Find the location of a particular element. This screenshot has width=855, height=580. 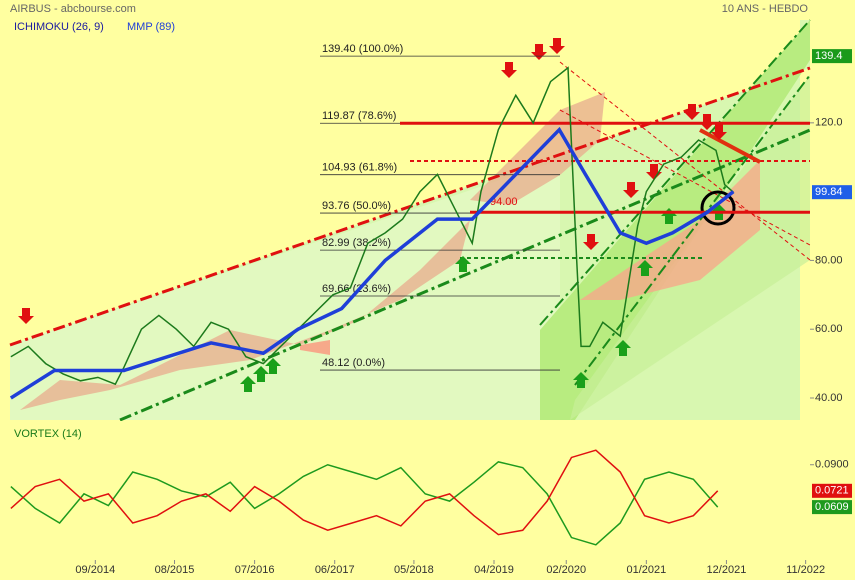

period-label: 10 ANS - HEBDO is located at coordinates (765, 9).